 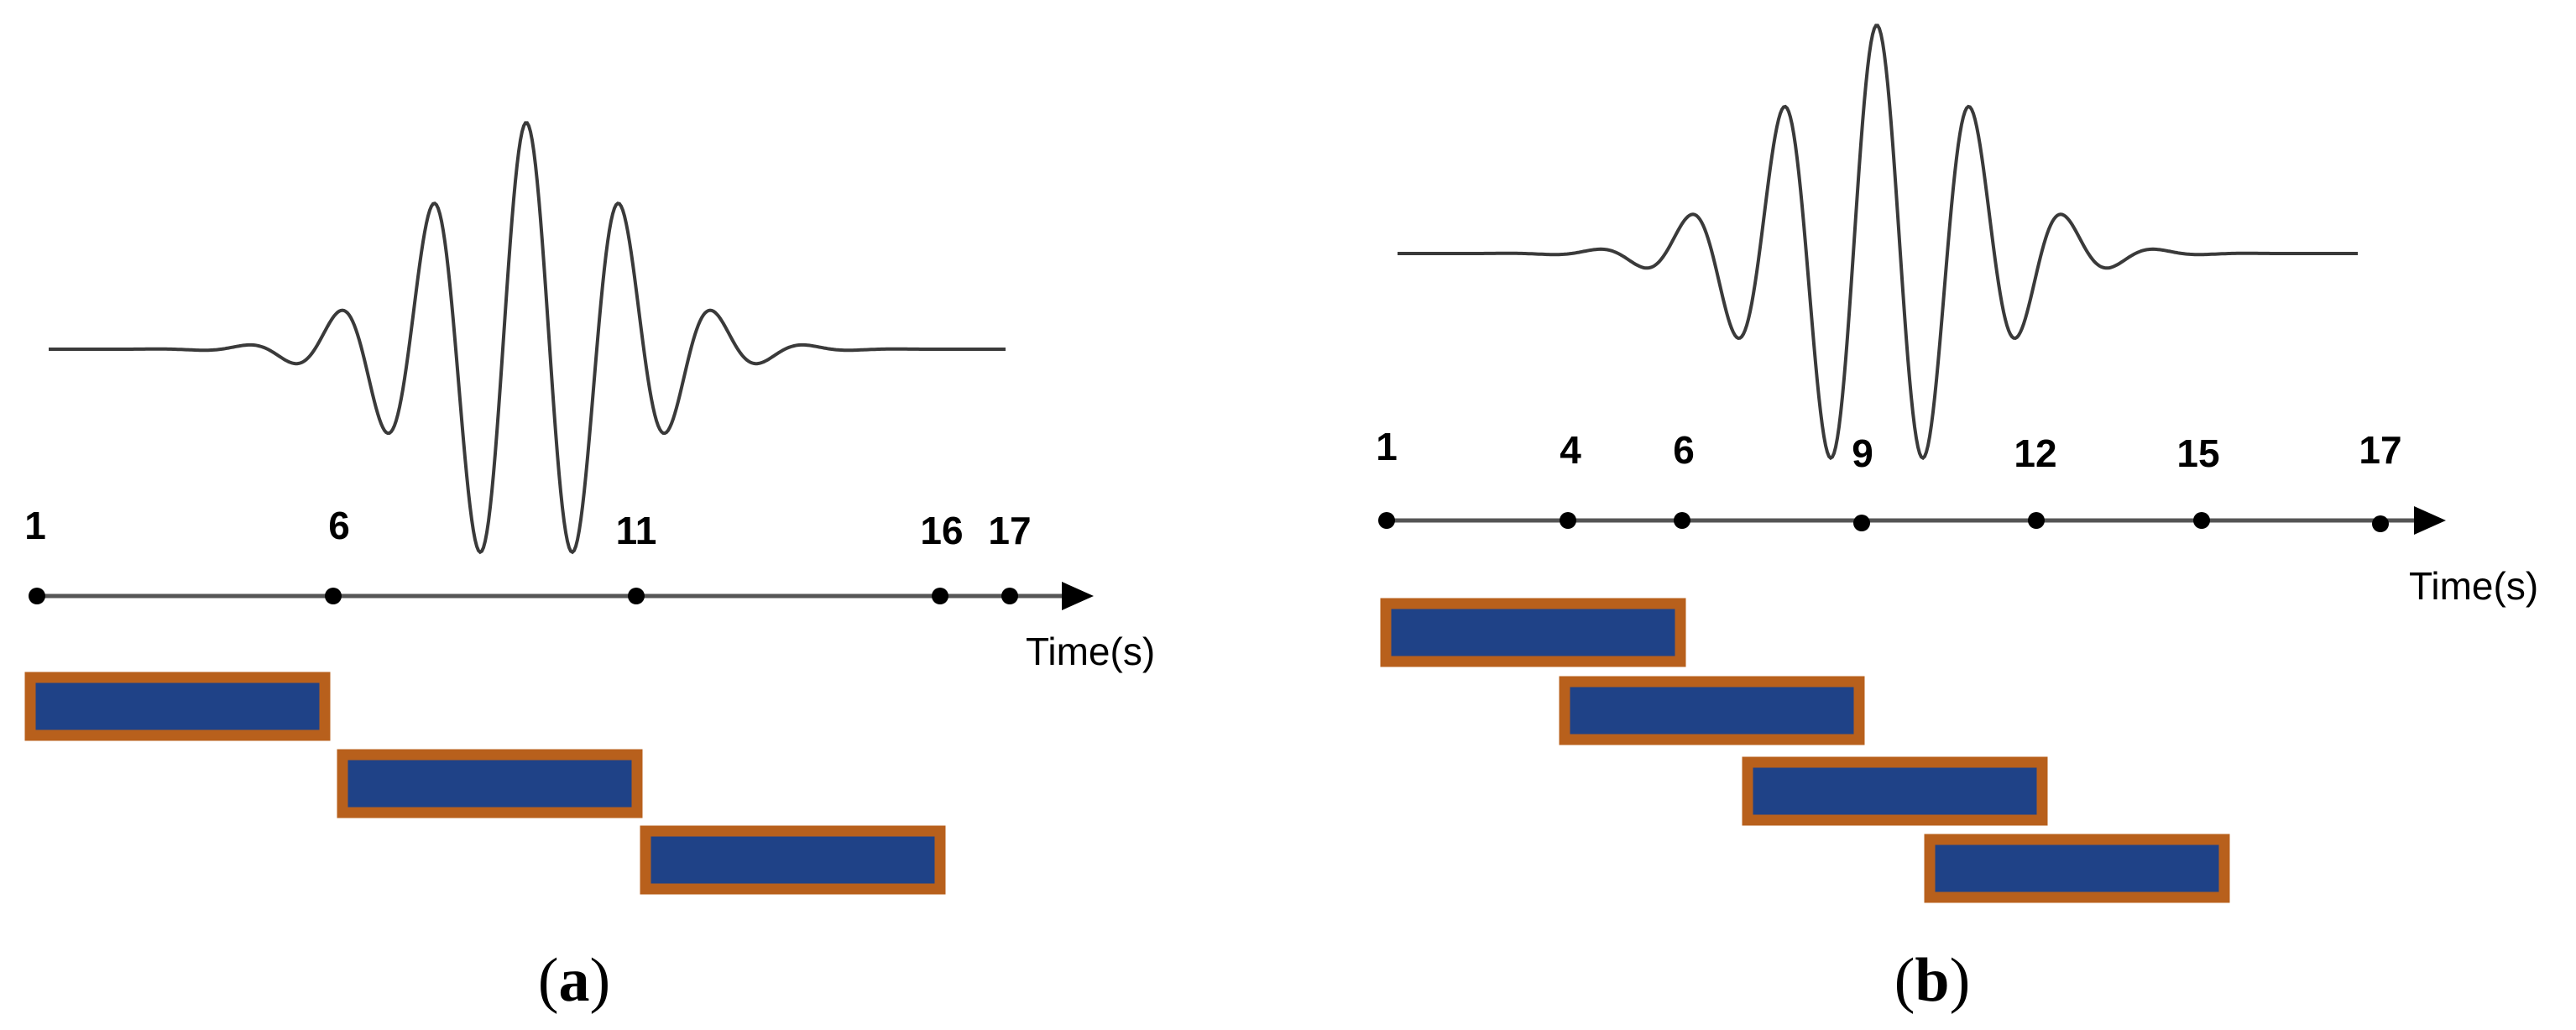 I want to click on tick-label-b-6: 6, so click(x=1684, y=450).